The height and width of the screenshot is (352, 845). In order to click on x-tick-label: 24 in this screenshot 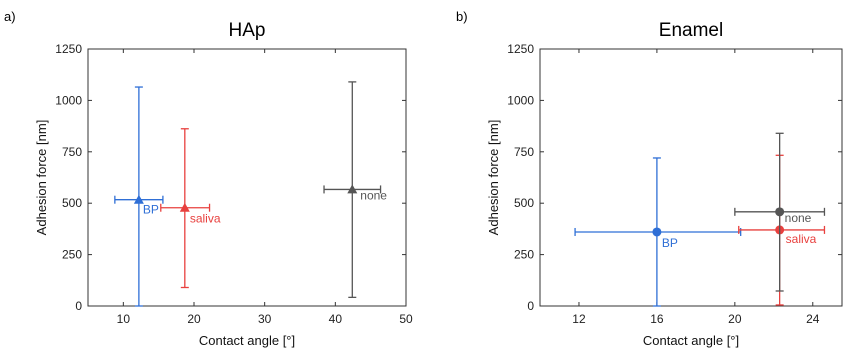, I will do `click(813, 319)`.